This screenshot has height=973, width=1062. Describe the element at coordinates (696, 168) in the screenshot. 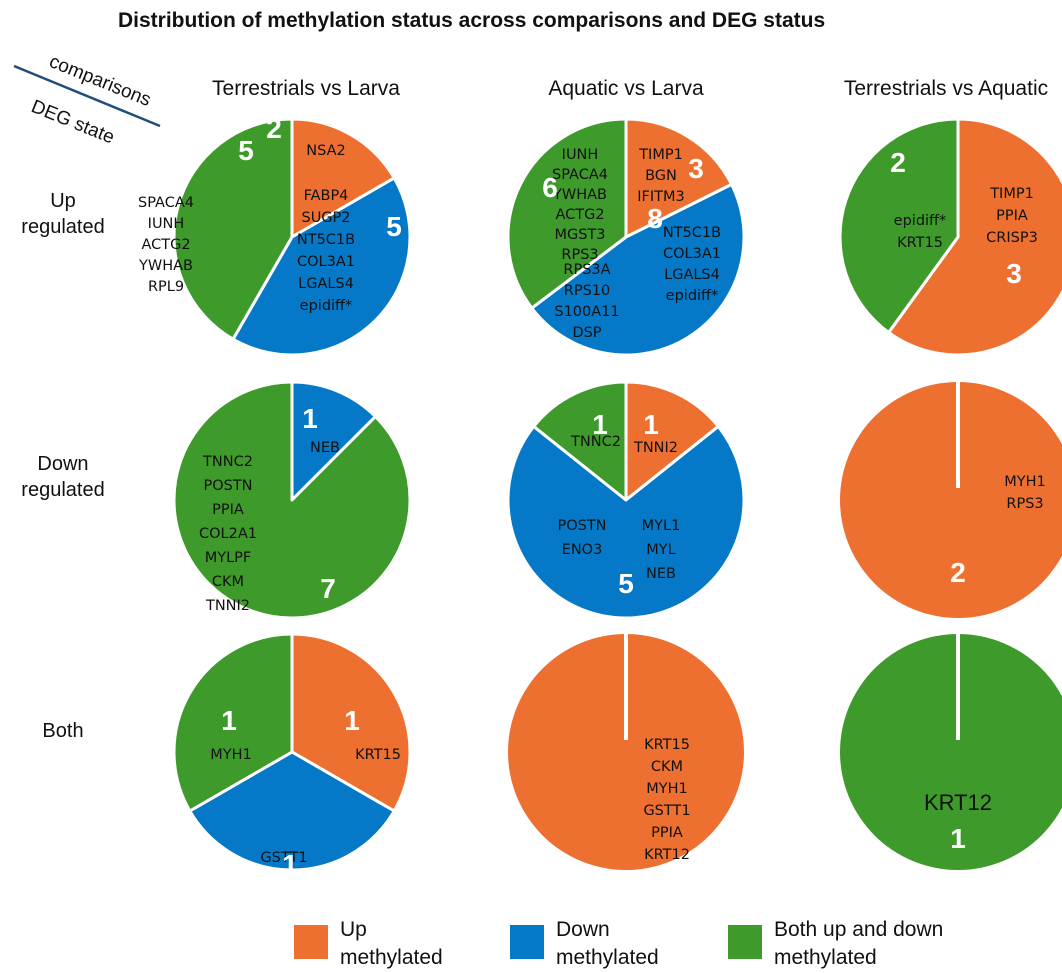

I see `slice-count-up: 3` at that location.